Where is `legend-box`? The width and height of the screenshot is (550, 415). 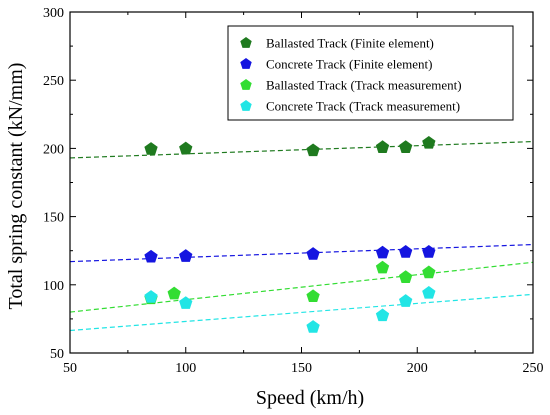
legend-box is located at coordinates (370, 73).